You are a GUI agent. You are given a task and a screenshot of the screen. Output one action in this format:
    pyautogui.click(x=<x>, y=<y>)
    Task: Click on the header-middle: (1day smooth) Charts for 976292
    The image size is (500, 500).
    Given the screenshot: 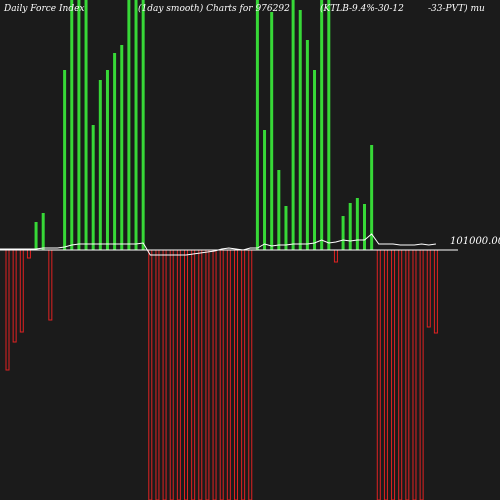 What is the action you would take?
    pyautogui.click(x=214, y=8)
    